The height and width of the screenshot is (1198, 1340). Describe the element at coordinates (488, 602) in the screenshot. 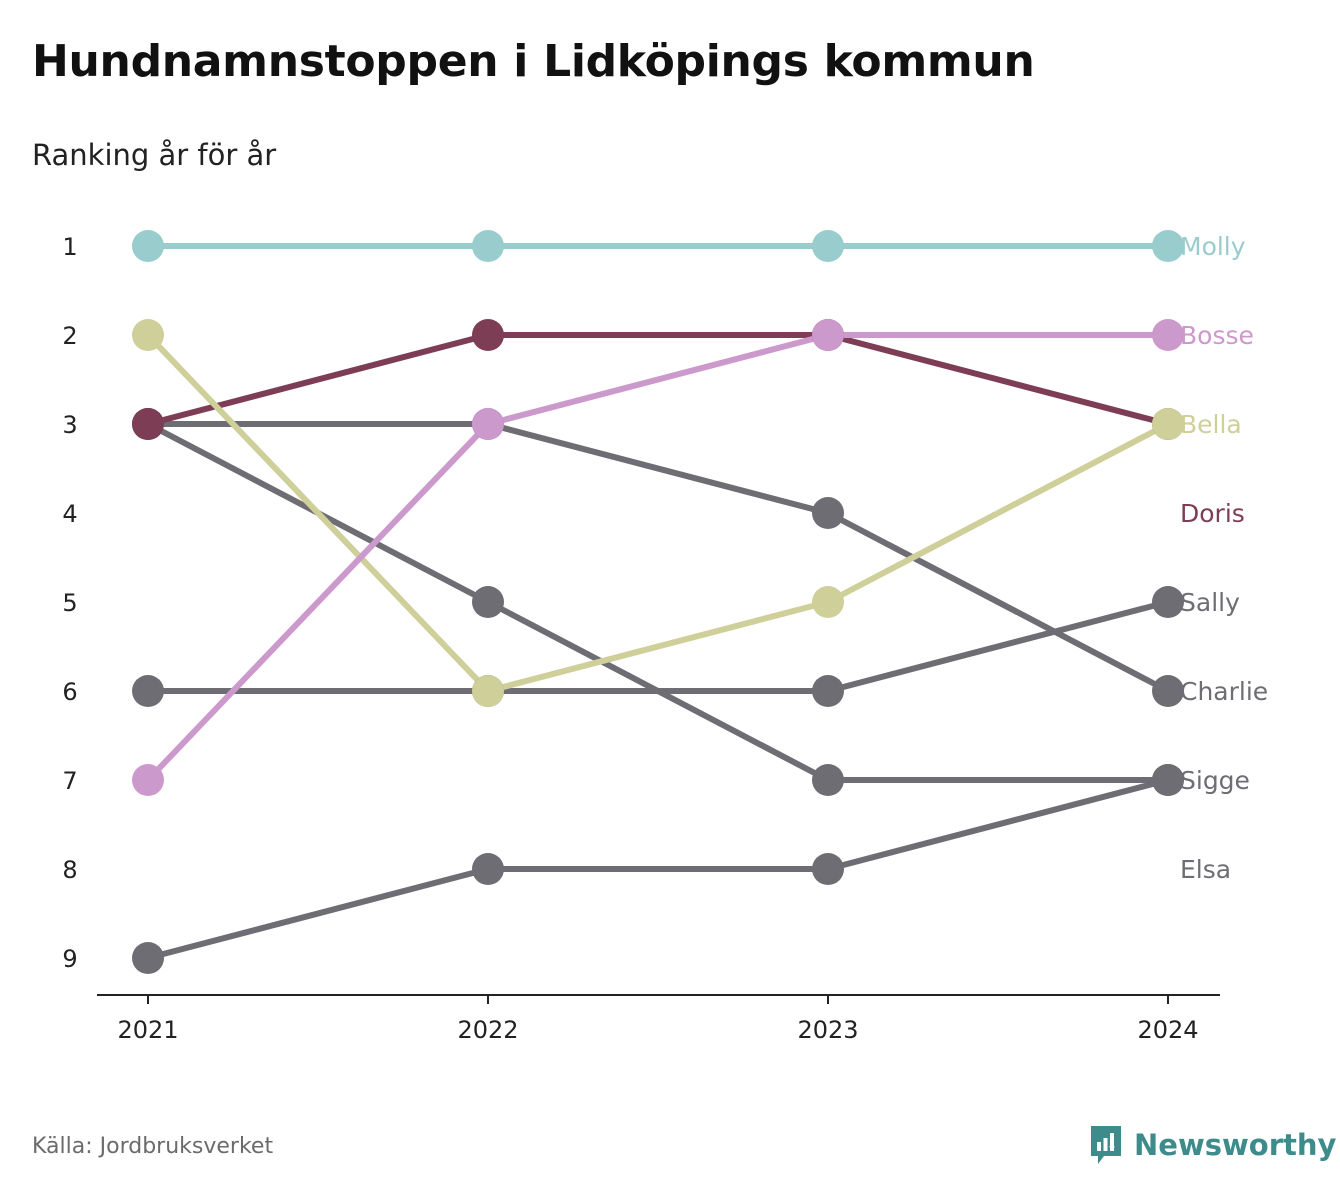

I see `point-sigge-2022` at that location.